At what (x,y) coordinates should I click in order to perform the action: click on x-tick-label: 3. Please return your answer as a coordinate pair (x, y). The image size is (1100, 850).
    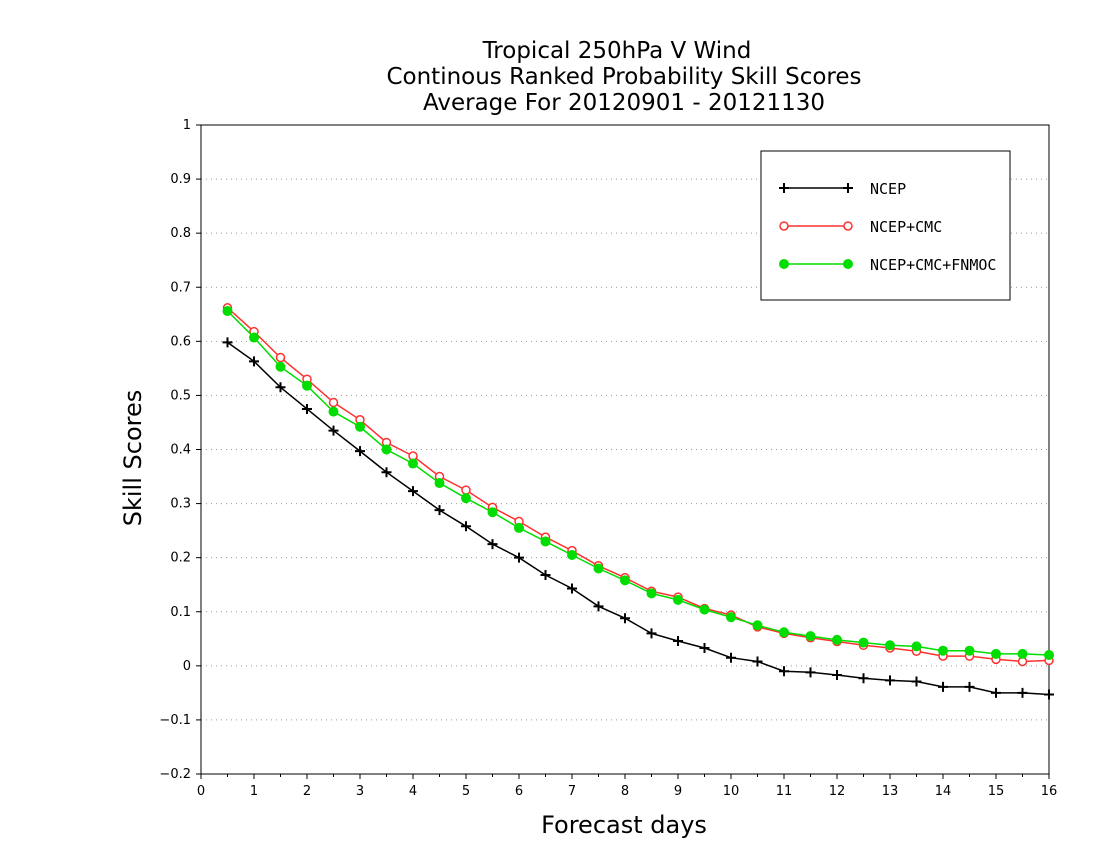
    Looking at the image, I should click on (360, 791).